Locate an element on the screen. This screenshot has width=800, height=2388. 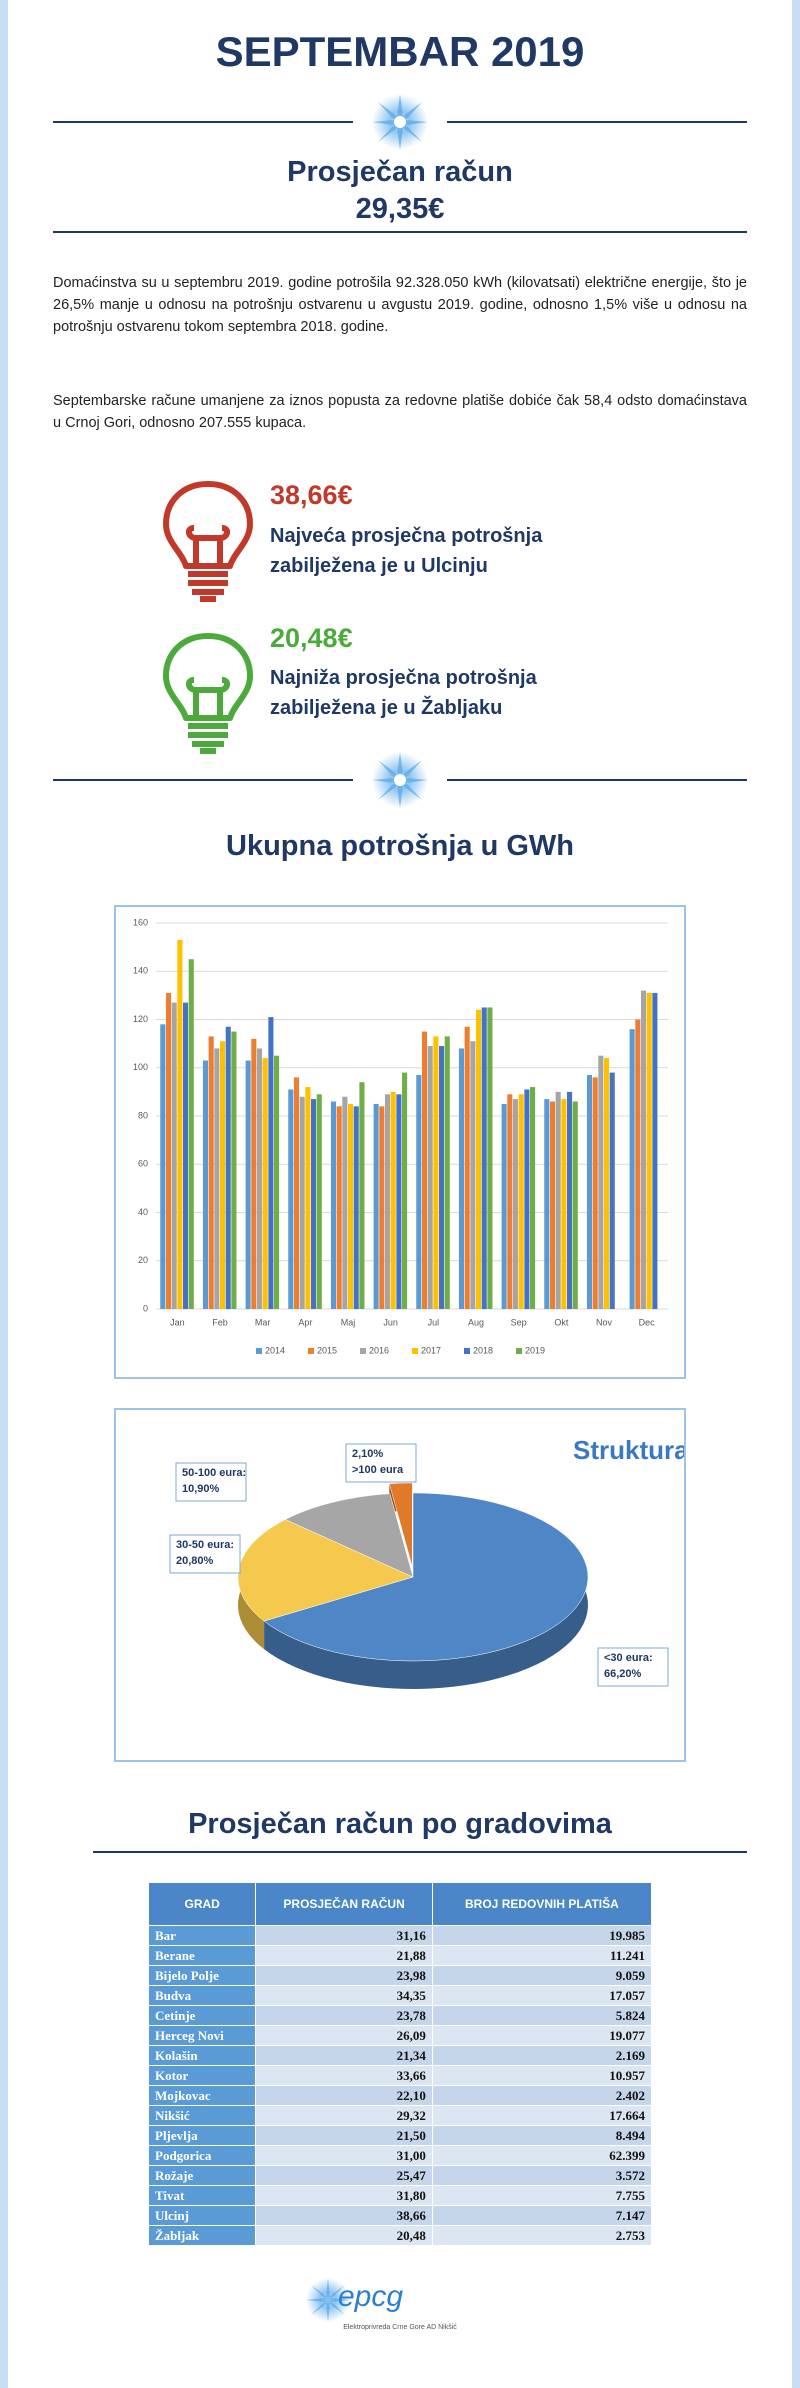
table-row: Žabljak 20,48 2.753 is located at coordinates (400, 2235).